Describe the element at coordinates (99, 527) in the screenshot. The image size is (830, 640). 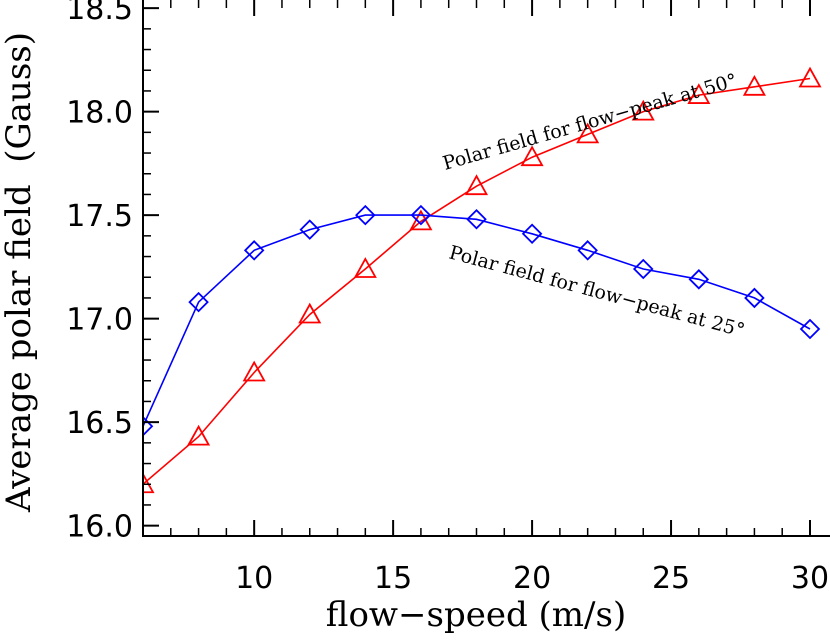
I see `y-tick-label-0: 16.0` at that location.